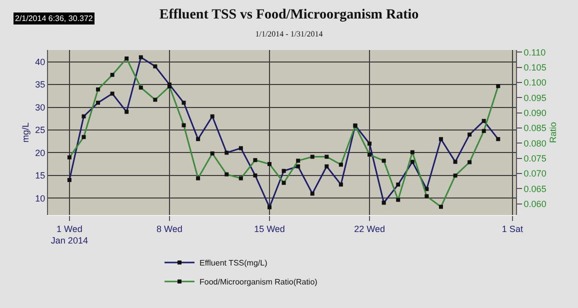  I want to click on y2-tick-label: 0.105, so click(535, 67).